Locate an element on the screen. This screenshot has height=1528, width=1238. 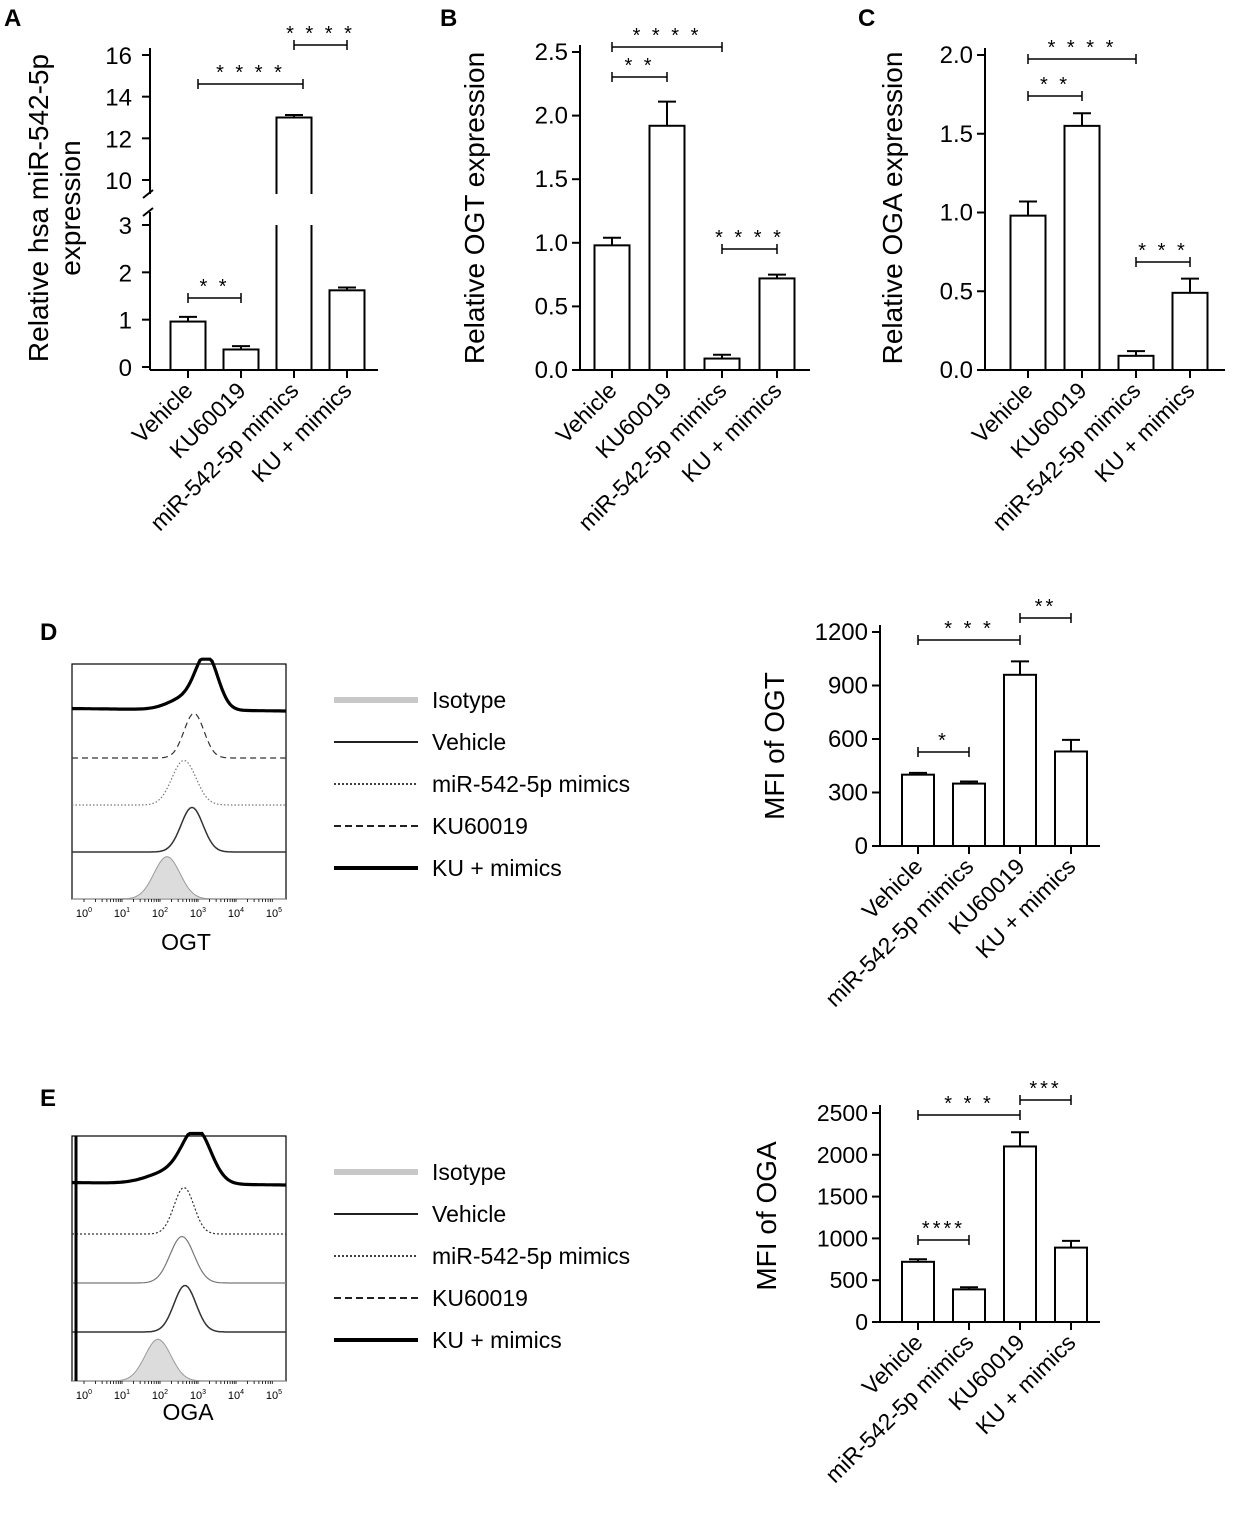
panel-letter-e: E is located at coordinates (48, 1098).